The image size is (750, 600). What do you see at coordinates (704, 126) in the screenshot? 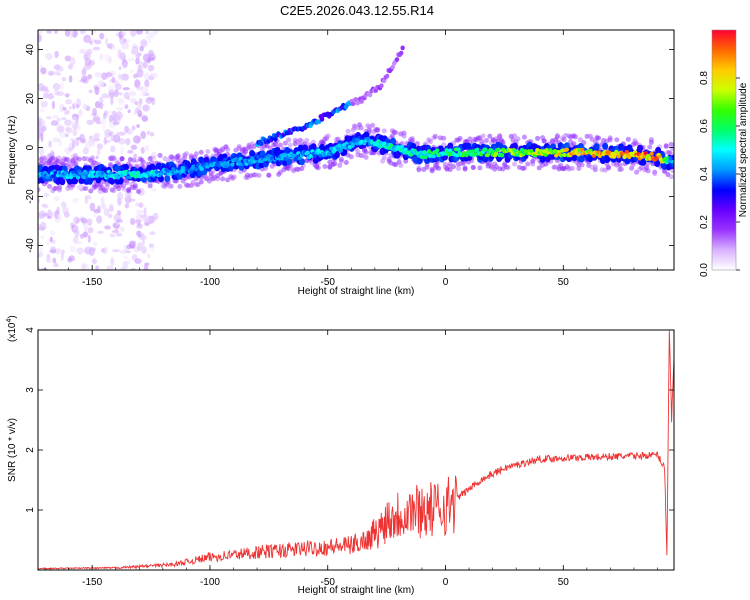
I see `colorbar-tick-label: 0.6` at bounding box center [704, 126].